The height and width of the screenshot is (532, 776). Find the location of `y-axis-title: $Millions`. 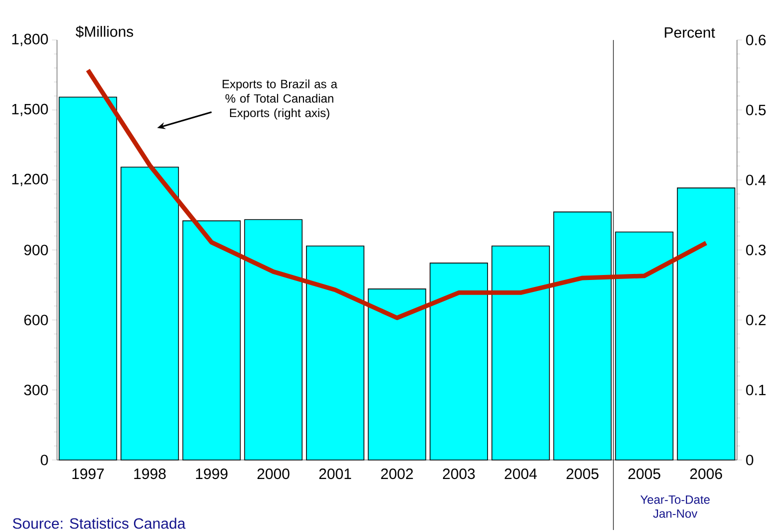

y-axis-title: $Millions is located at coordinates (105, 32).